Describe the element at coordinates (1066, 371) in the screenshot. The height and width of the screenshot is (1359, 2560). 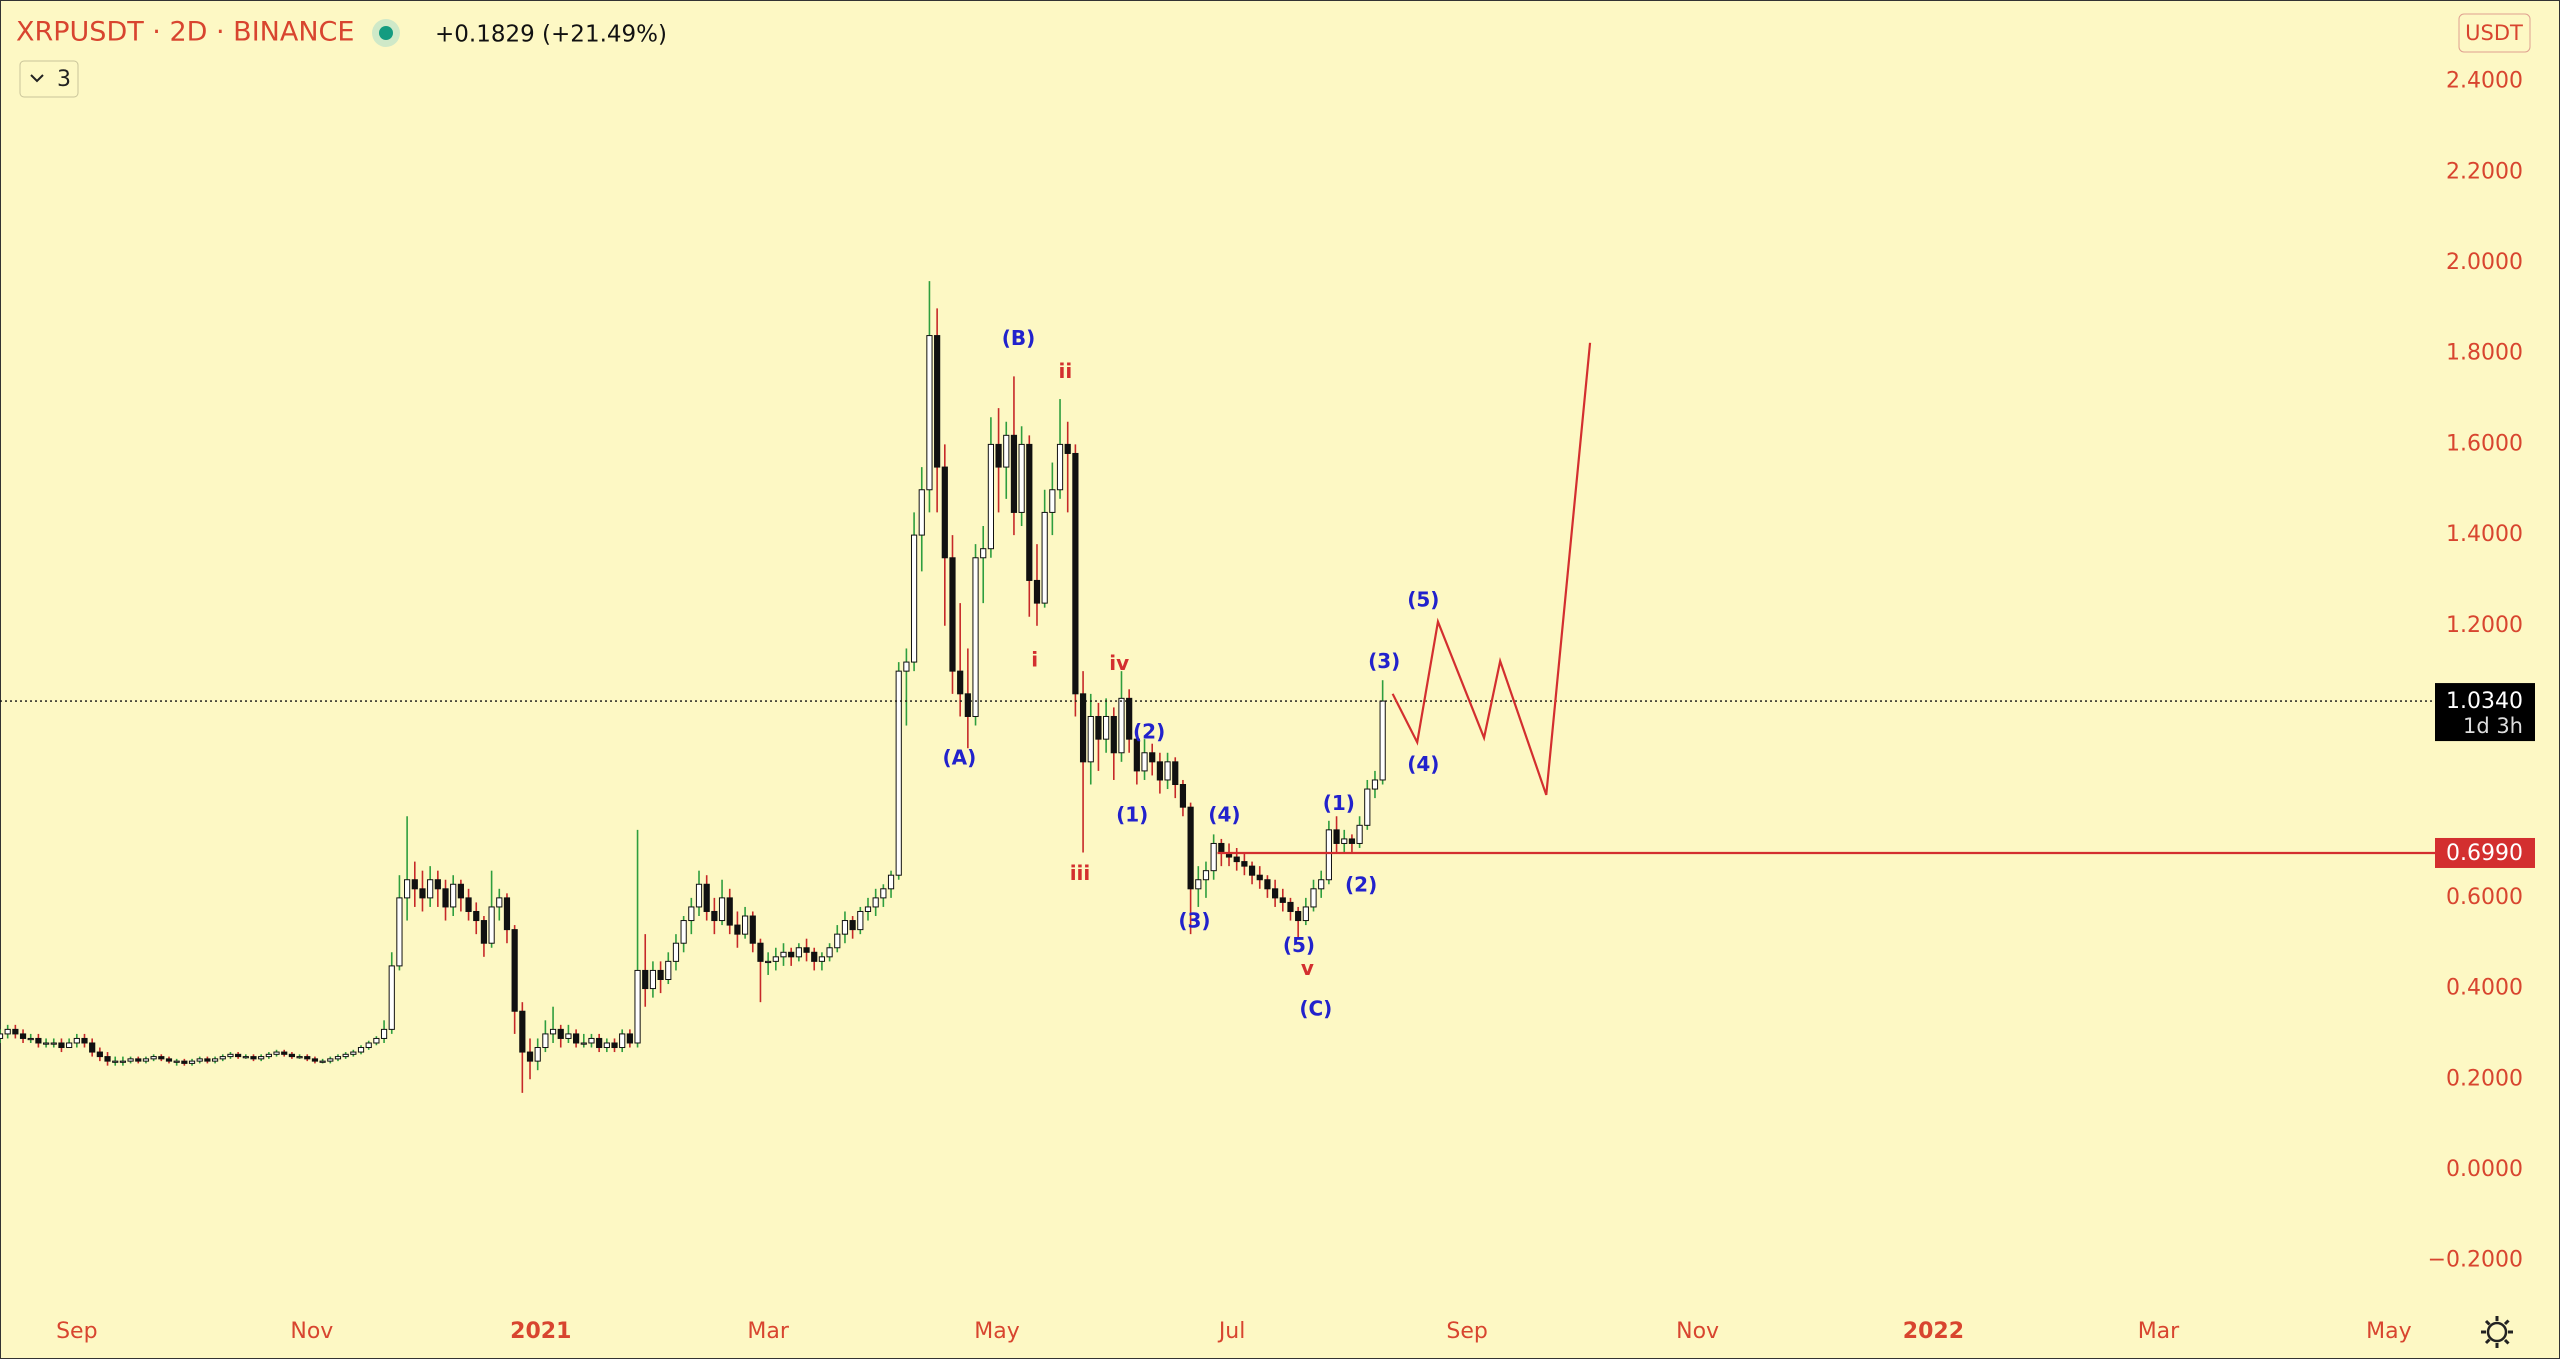
I see `wave-label: ii` at that location.